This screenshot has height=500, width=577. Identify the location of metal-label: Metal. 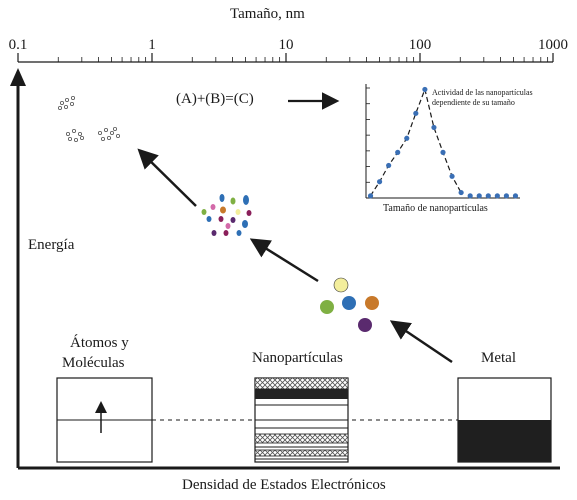
(498, 358).